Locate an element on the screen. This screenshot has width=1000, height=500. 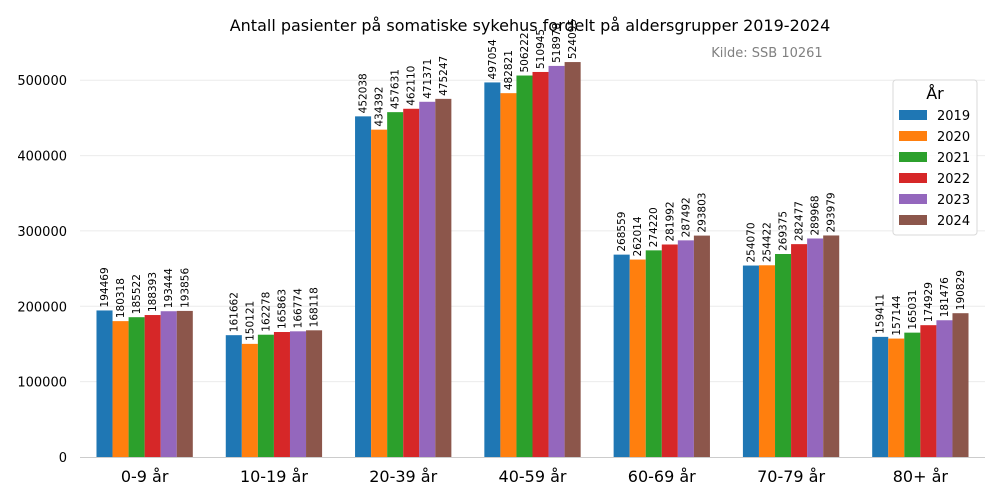
legend-label: 2022 is located at coordinates (953, 179).